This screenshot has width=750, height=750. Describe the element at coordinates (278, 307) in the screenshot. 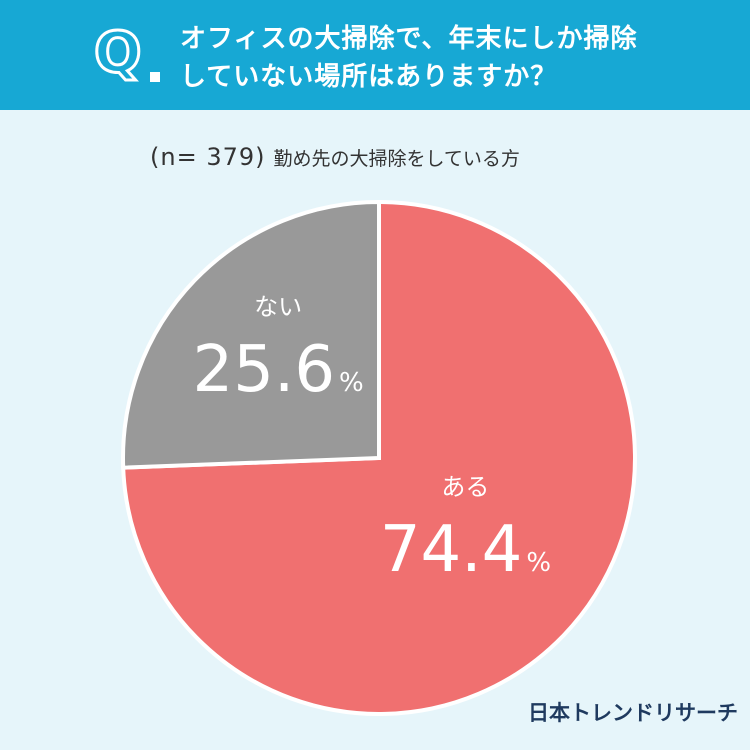

I see `slice-name-label: ない` at that location.